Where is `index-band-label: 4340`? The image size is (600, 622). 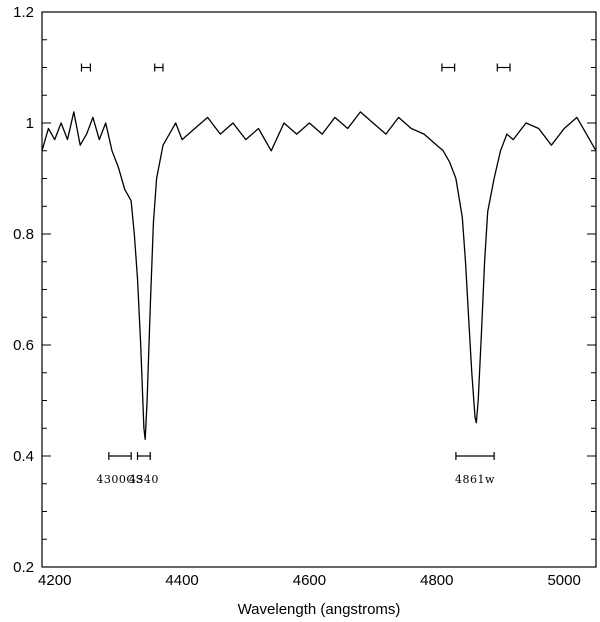
index-band-label: 4340 is located at coordinates (144, 479).